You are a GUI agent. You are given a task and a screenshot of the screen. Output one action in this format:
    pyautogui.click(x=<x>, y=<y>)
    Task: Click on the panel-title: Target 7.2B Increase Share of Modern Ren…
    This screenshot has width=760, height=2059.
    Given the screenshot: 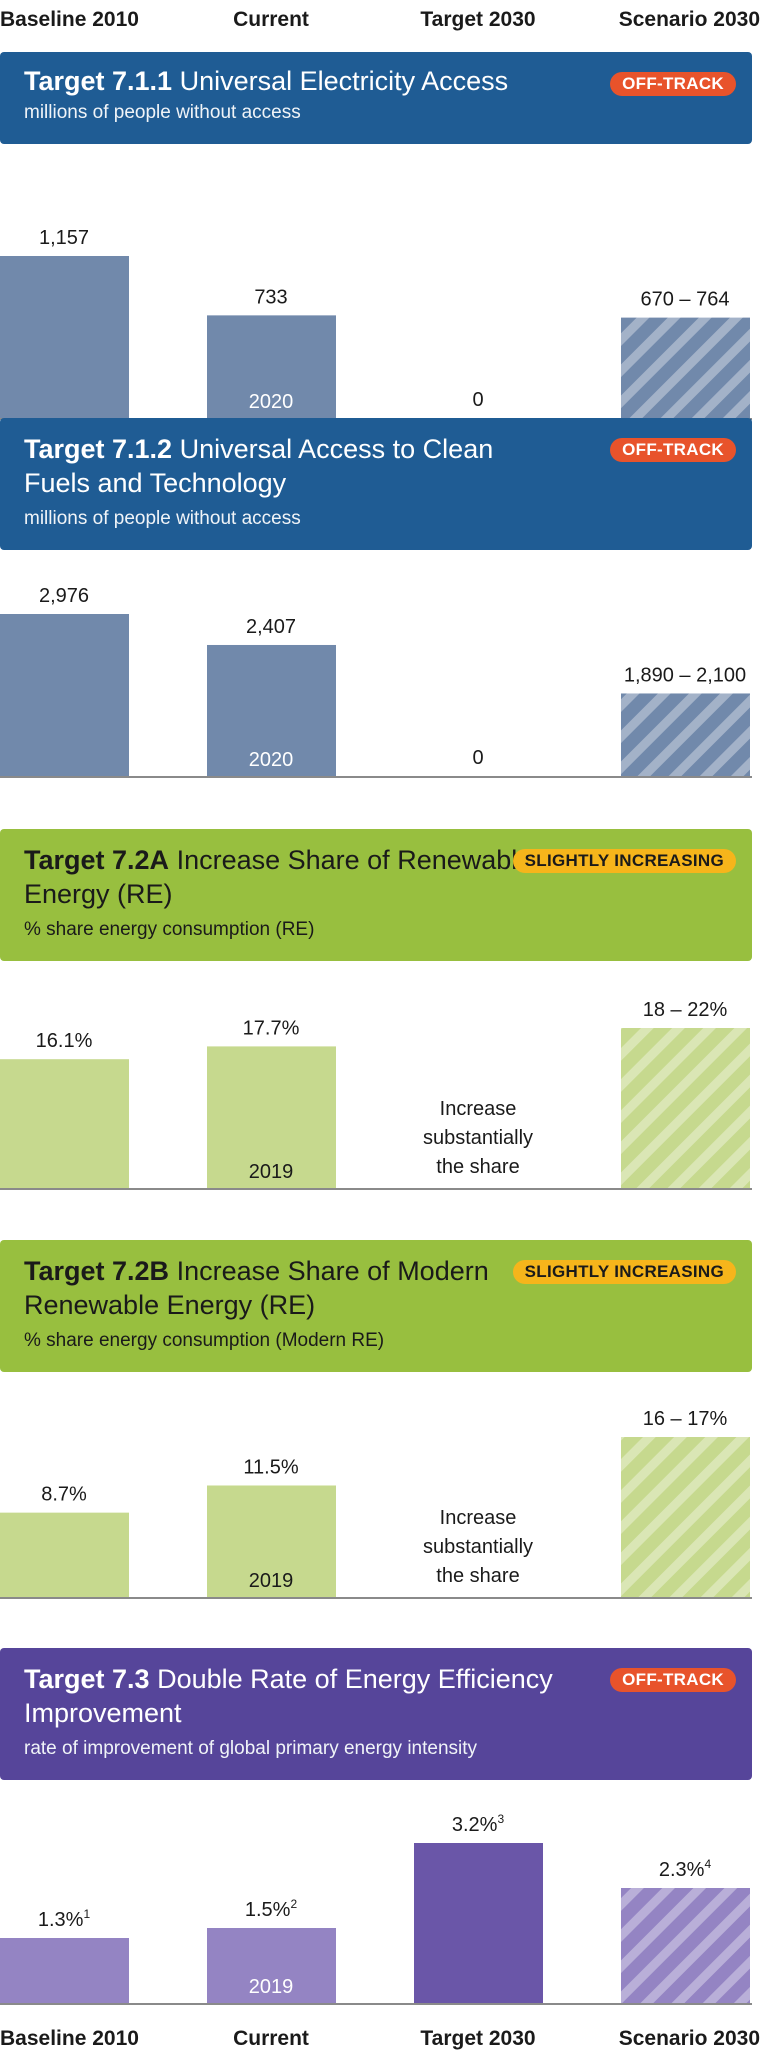 What is the action you would take?
    pyautogui.click(x=289, y=1288)
    